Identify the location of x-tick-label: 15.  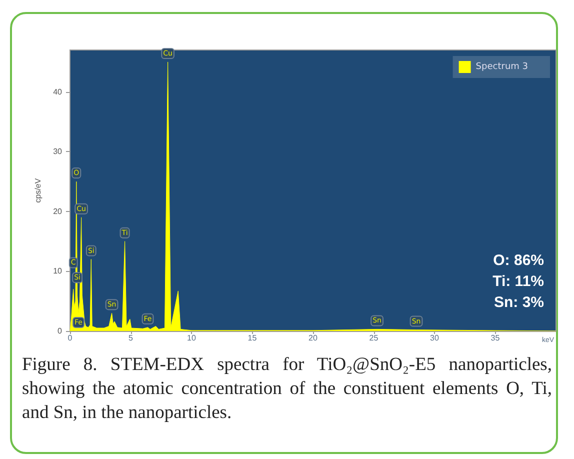
(253, 338).